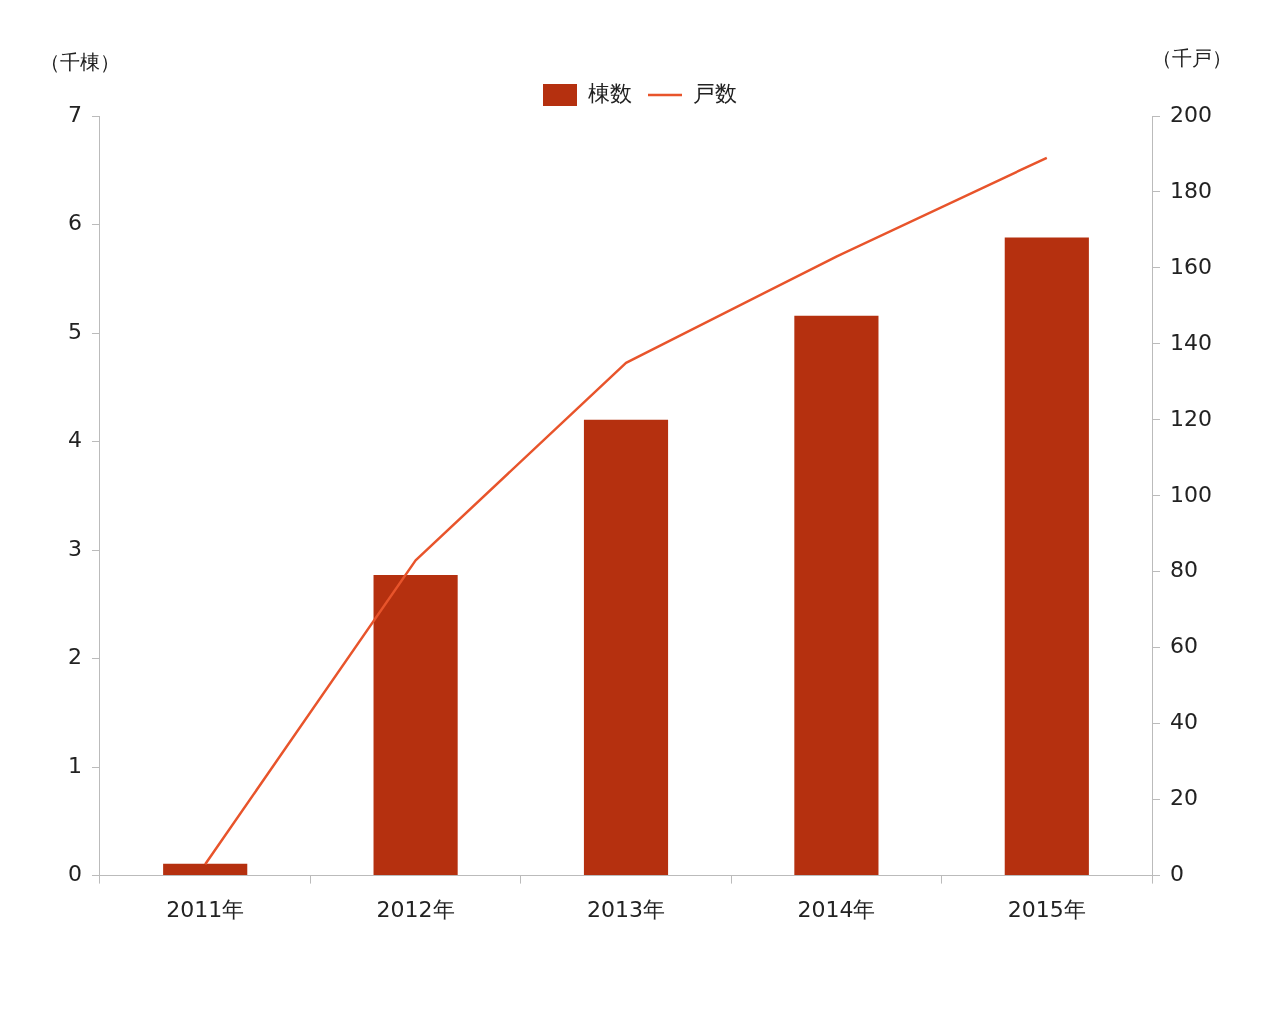 Image resolution: width=1280 pixels, height=1024 pixels. Describe the element at coordinates (626, 909) in the screenshot. I see `x-tick-label: 2013年` at that location.